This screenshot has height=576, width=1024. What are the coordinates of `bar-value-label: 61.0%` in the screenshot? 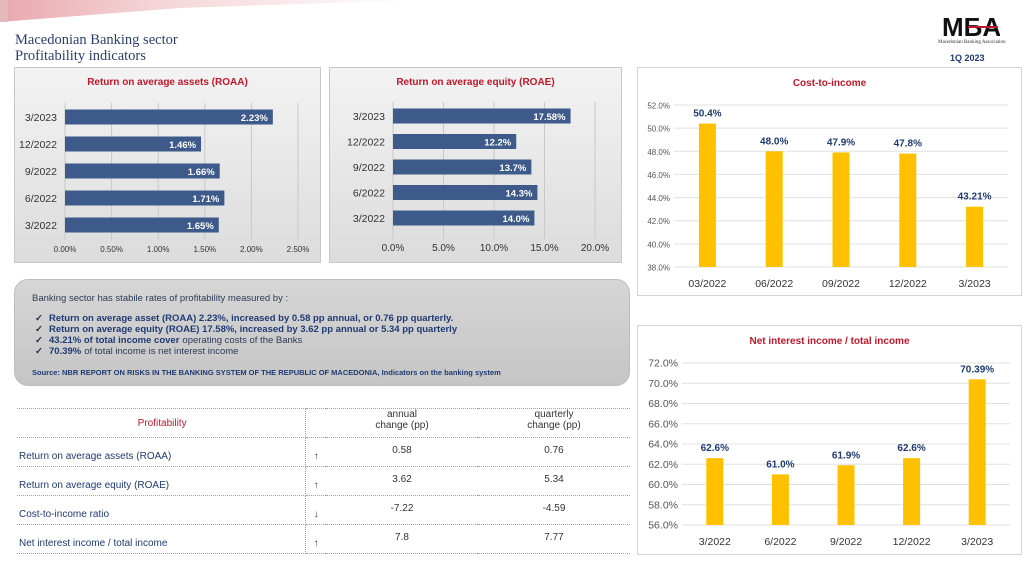 It's located at (780, 464).